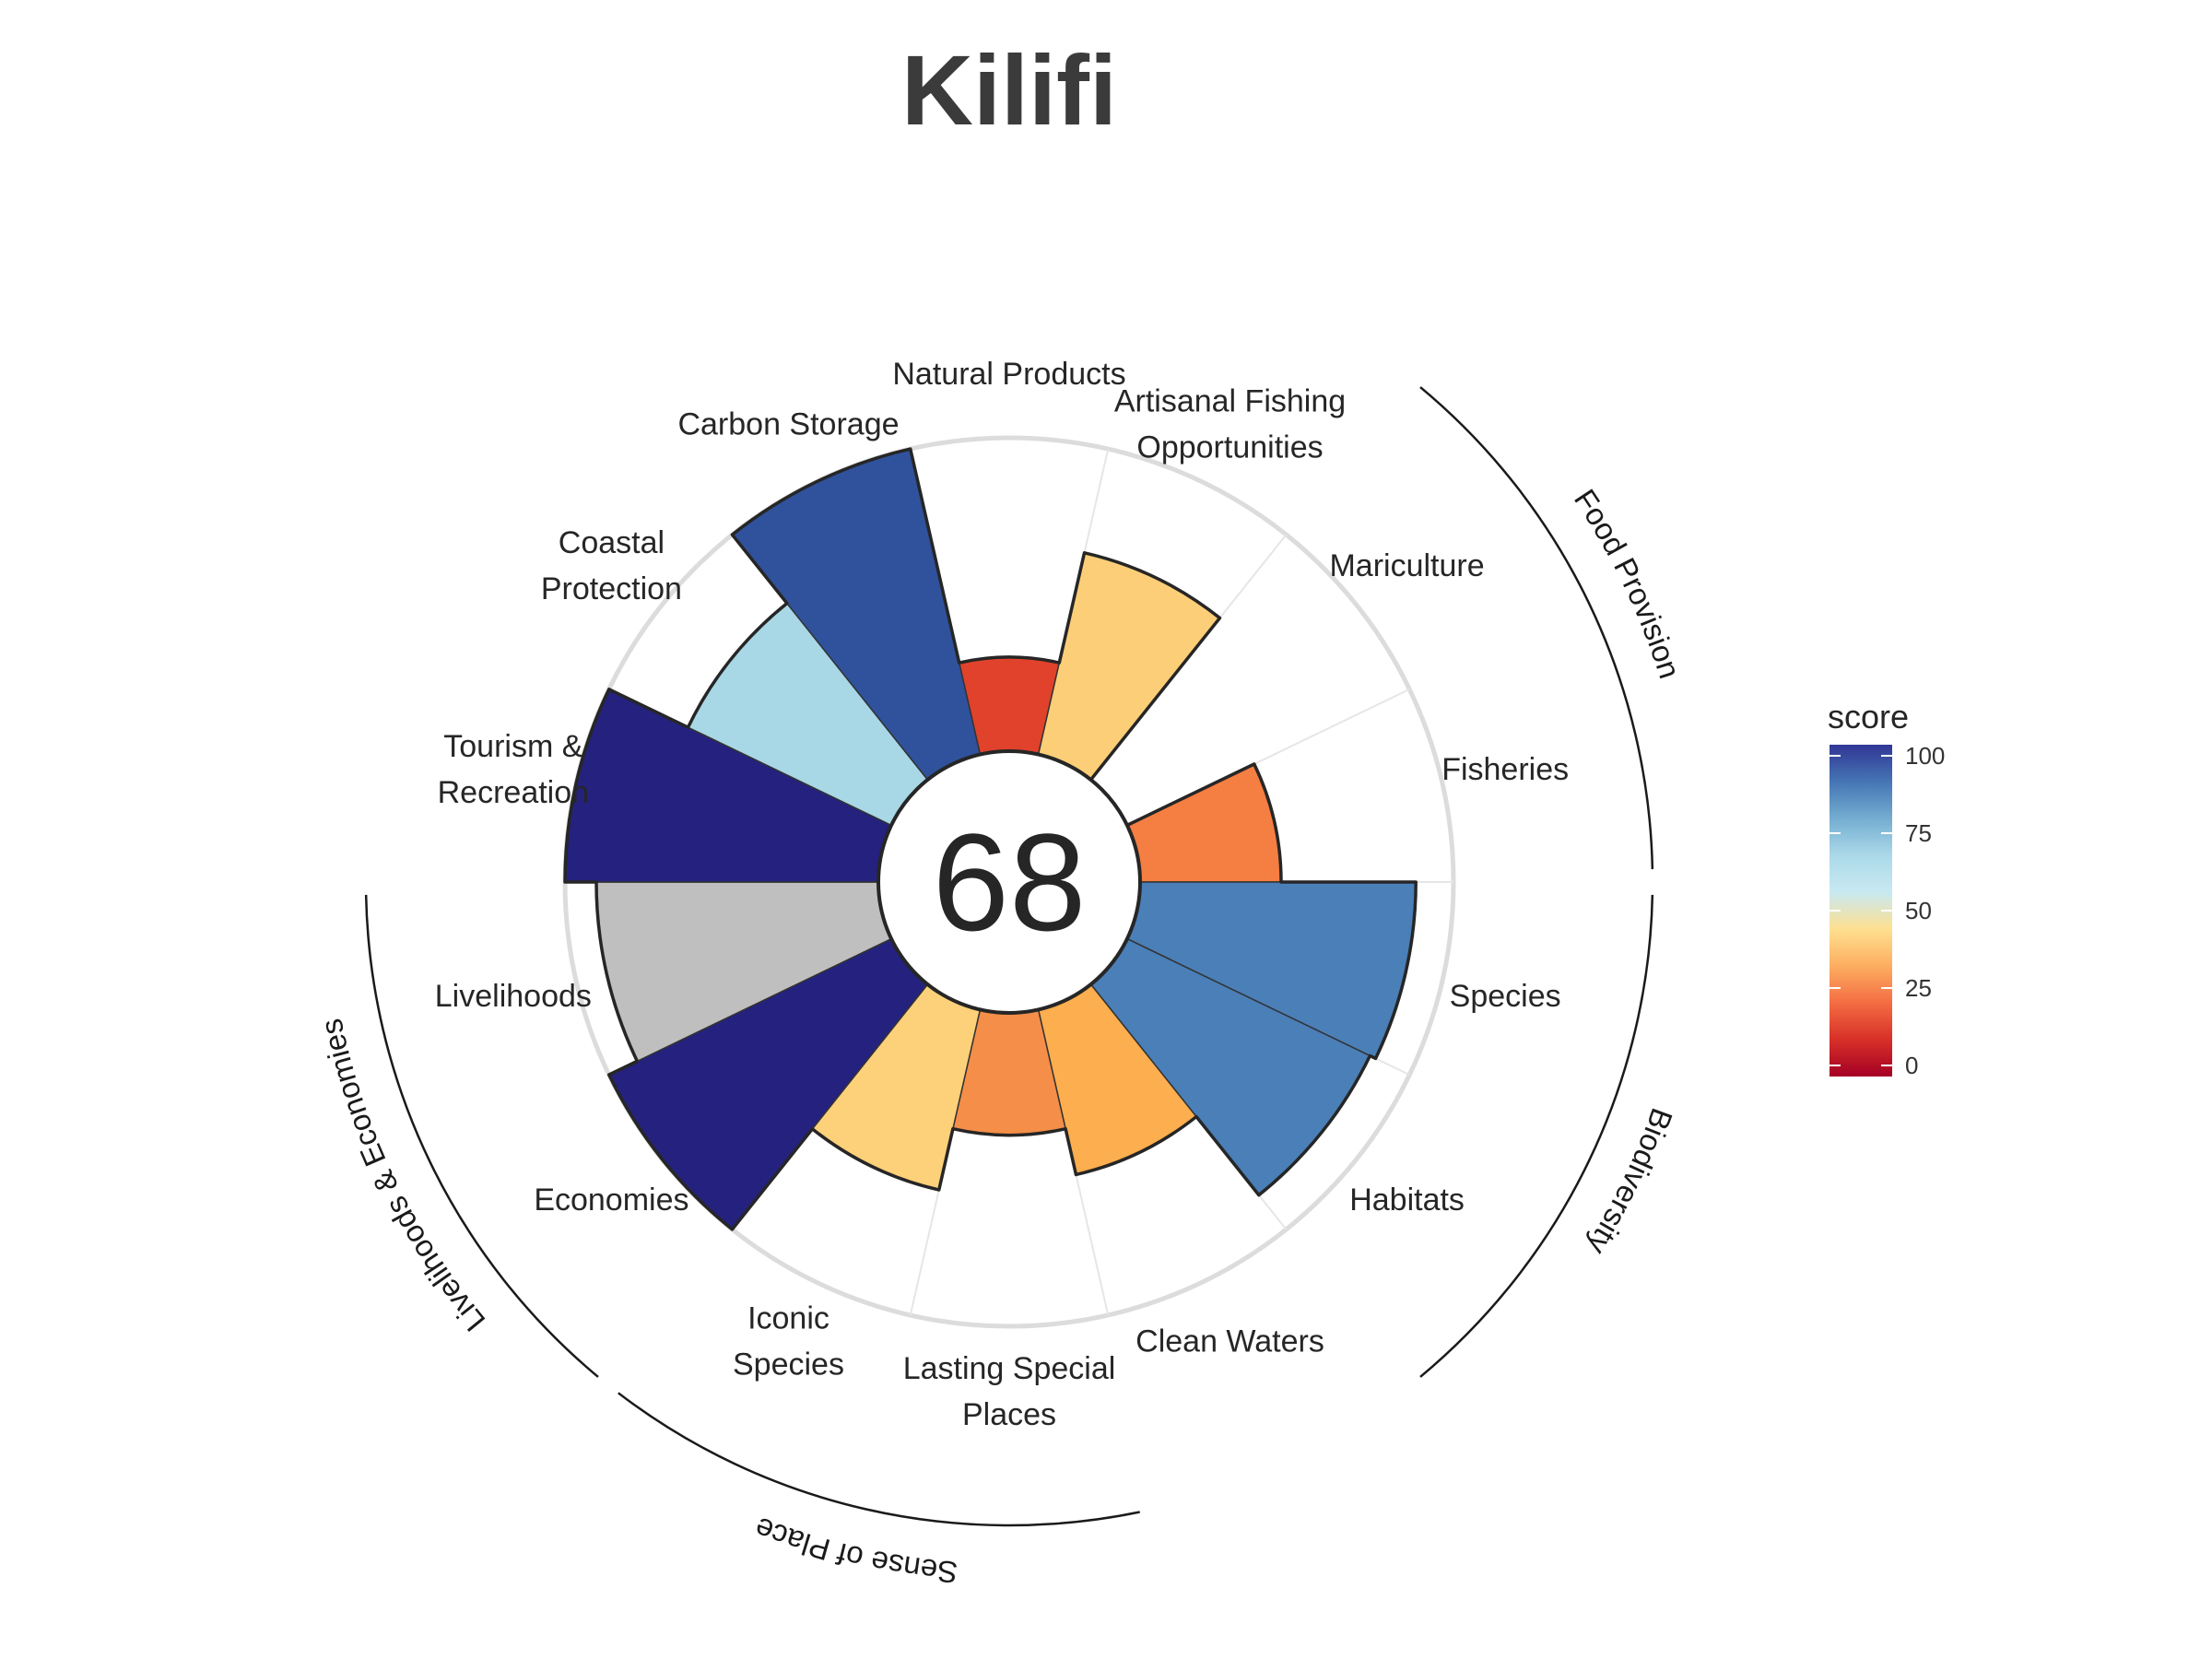 The width and height of the screenshot is (2212, 1659). What do you see at coordinates (1129, 666) in the screenshot?
I see `petal-artisanal-fishing-opportunities` at bounding box center [1129, 666].